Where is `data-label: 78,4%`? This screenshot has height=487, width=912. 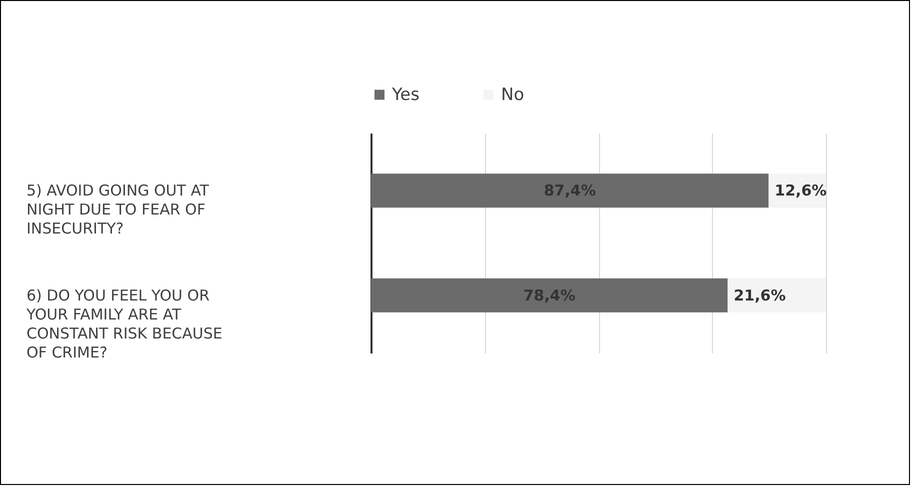
data-label: 78,4% is located at coordinates (549, 295).